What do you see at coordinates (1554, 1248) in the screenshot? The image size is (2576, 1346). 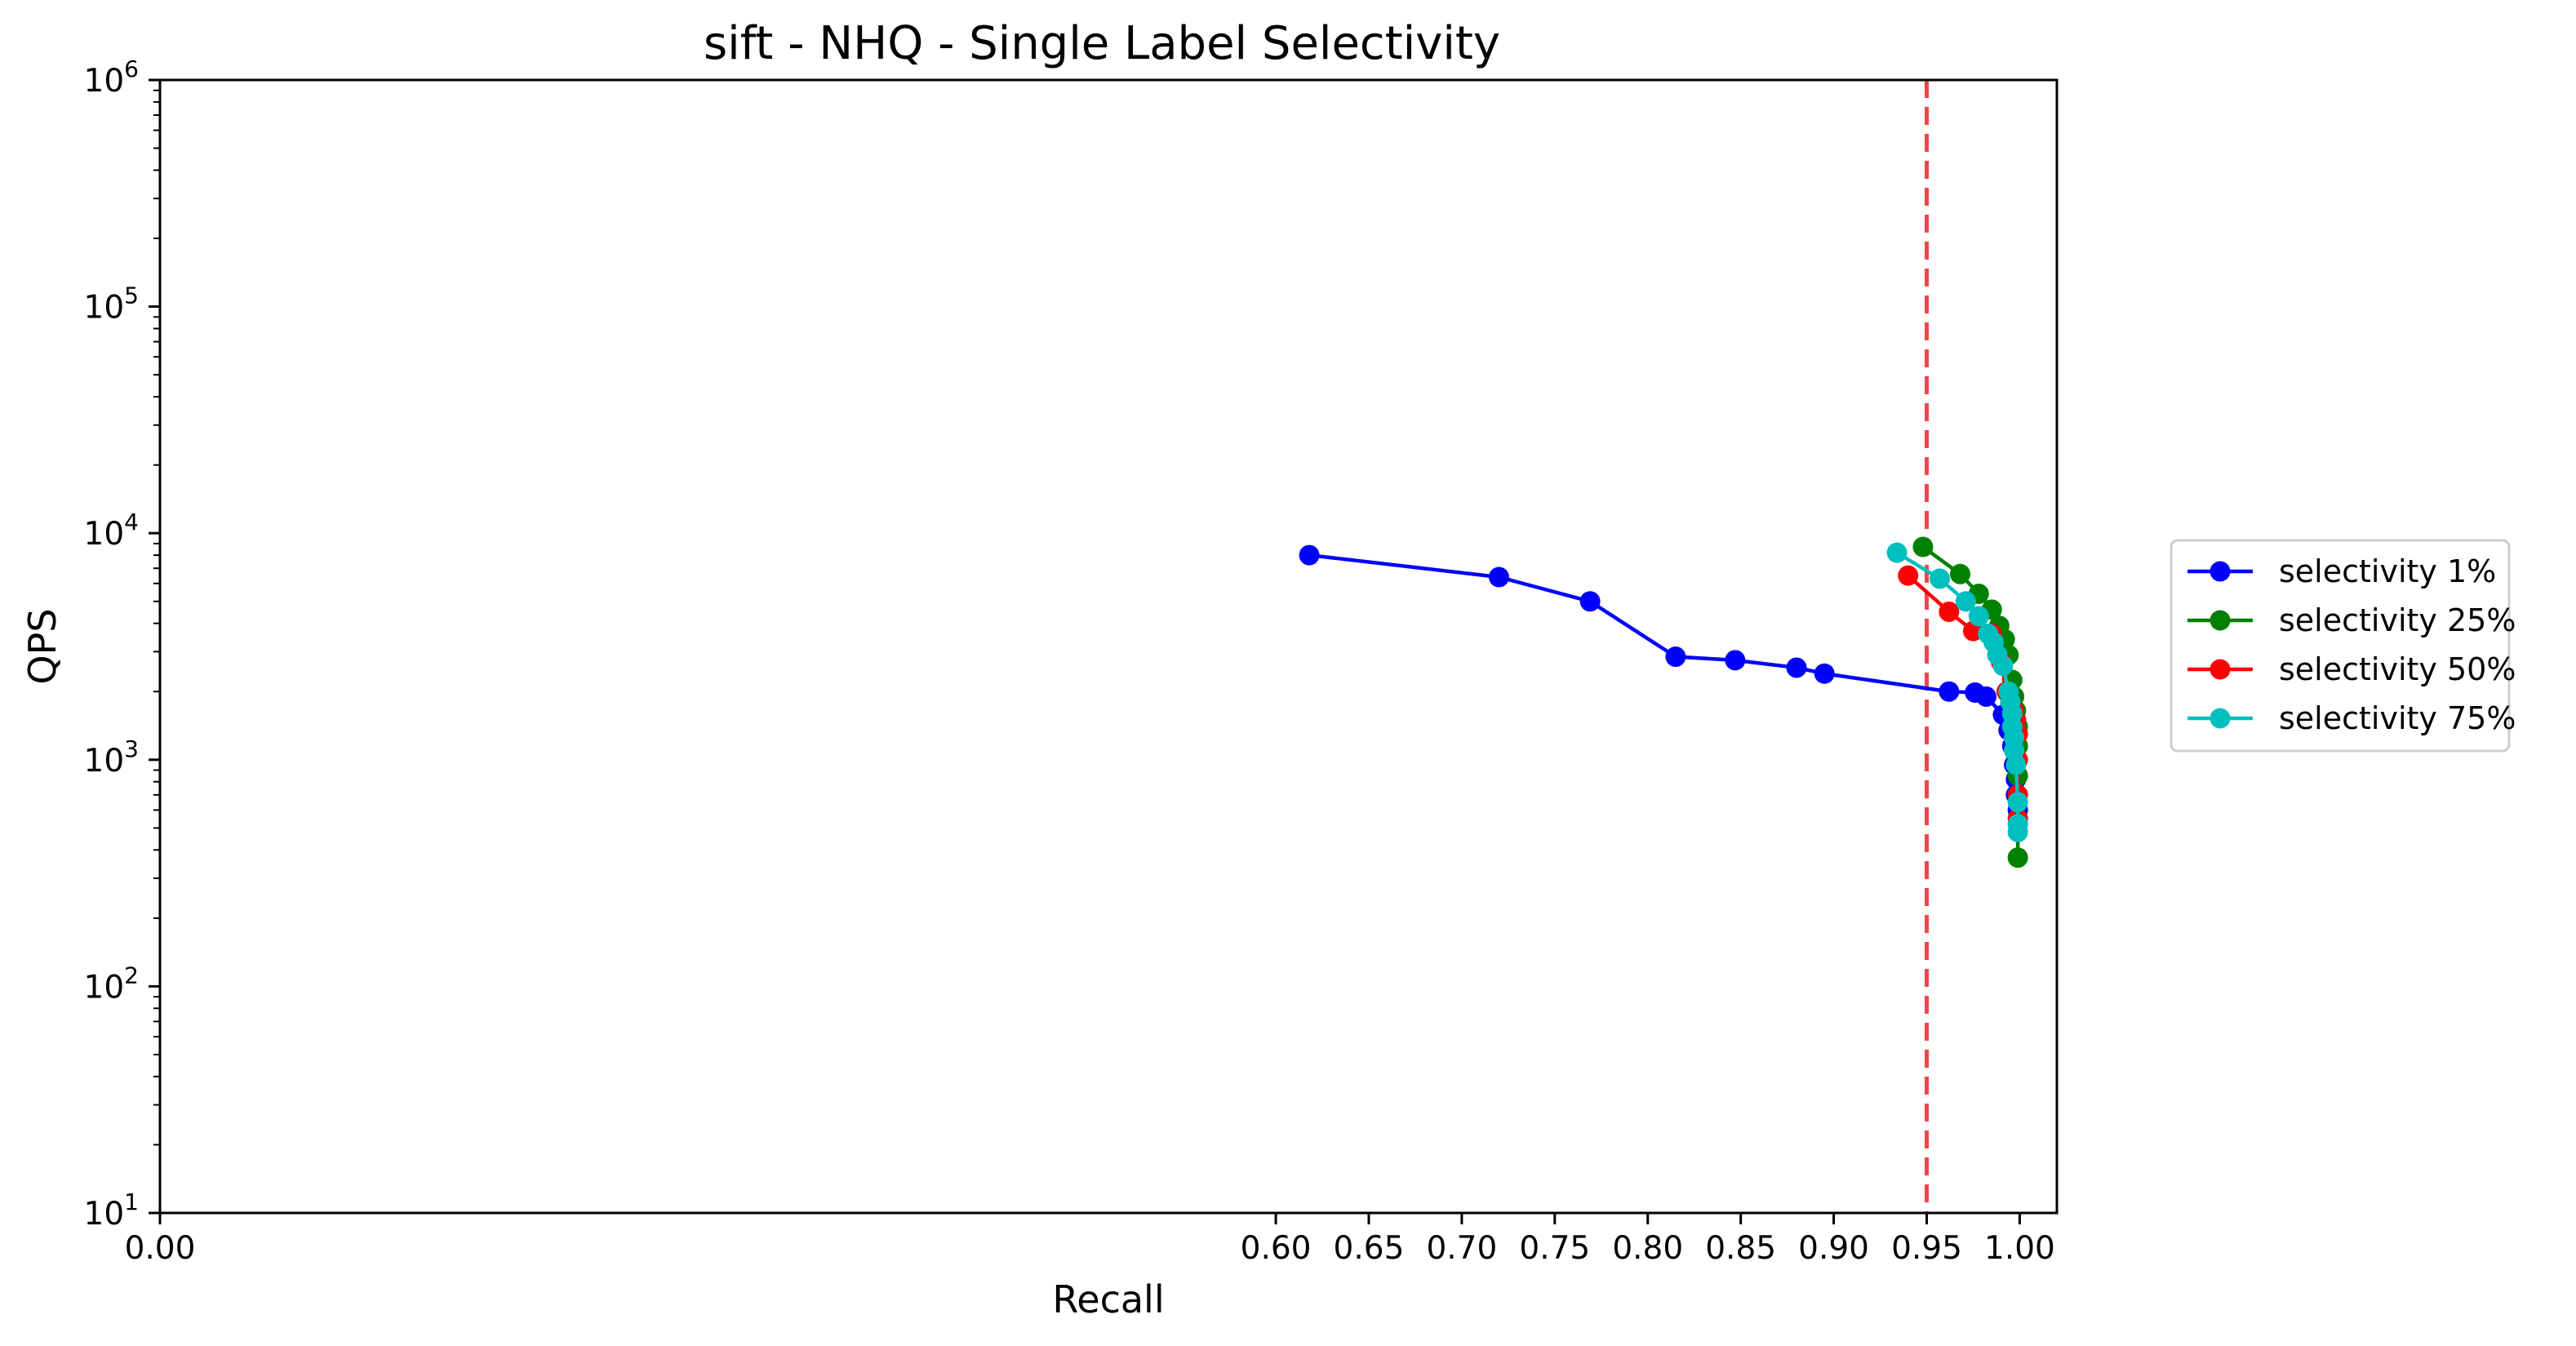 I see `x-tick-label: 0.75` at bounding box center [1554, 1248].